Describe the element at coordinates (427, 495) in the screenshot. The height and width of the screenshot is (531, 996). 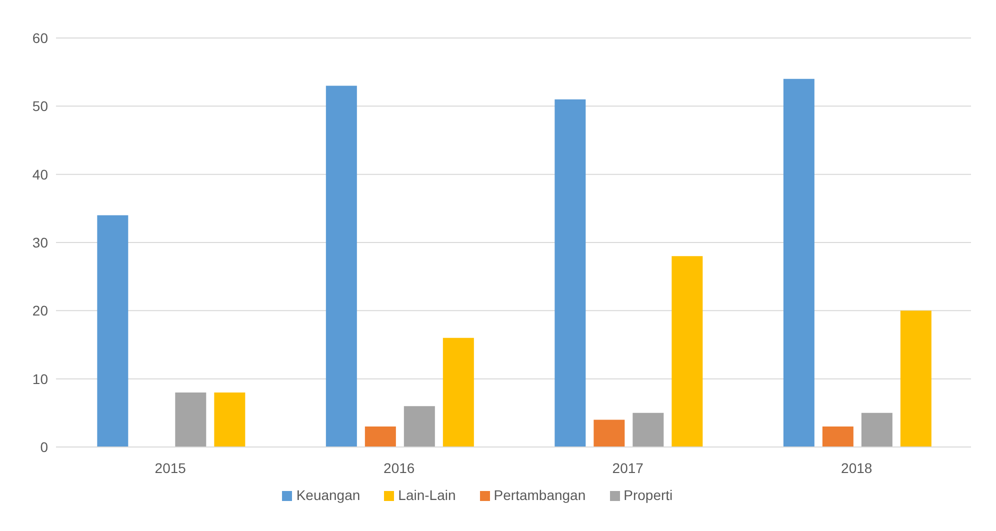
I see `legend-label: Lain-Lain` at that location.